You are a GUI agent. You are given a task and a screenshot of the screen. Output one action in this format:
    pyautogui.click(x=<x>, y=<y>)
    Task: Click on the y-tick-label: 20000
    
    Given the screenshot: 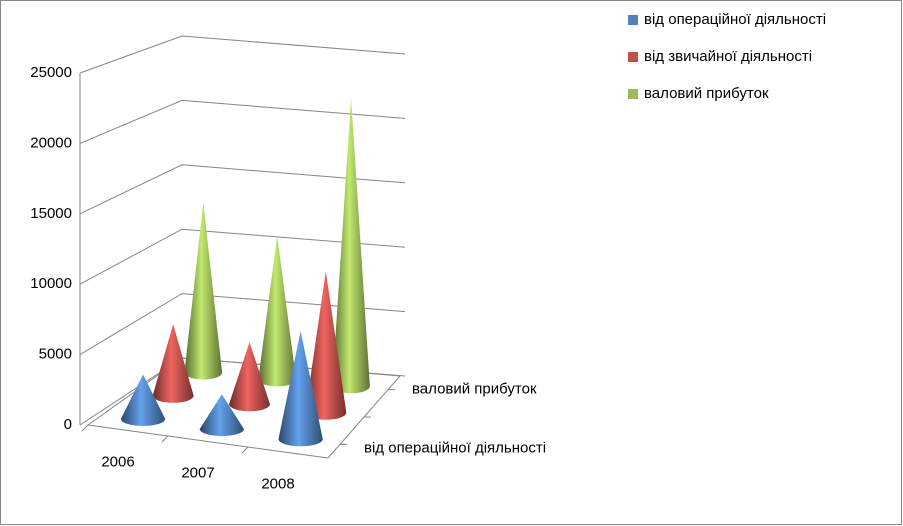 What is the action you would take?
    pyautogui.click(x=51, y=142)
    